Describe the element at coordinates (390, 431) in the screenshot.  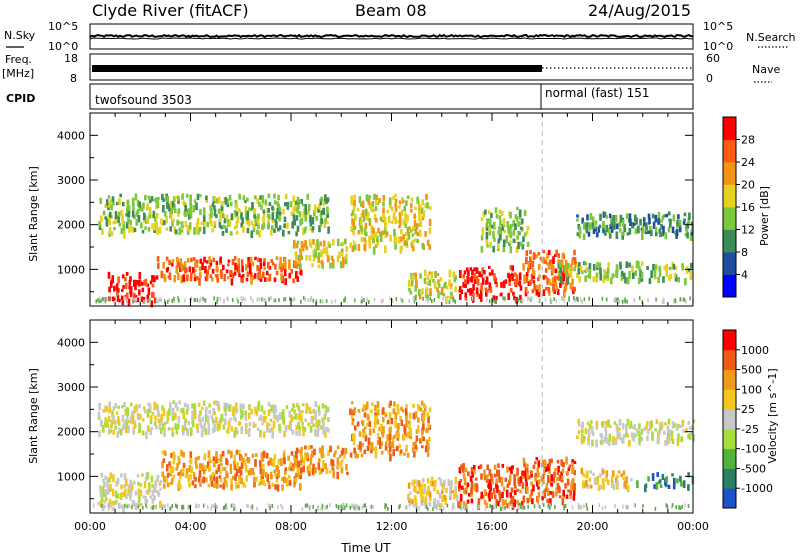
I see `echo-region` at that location.